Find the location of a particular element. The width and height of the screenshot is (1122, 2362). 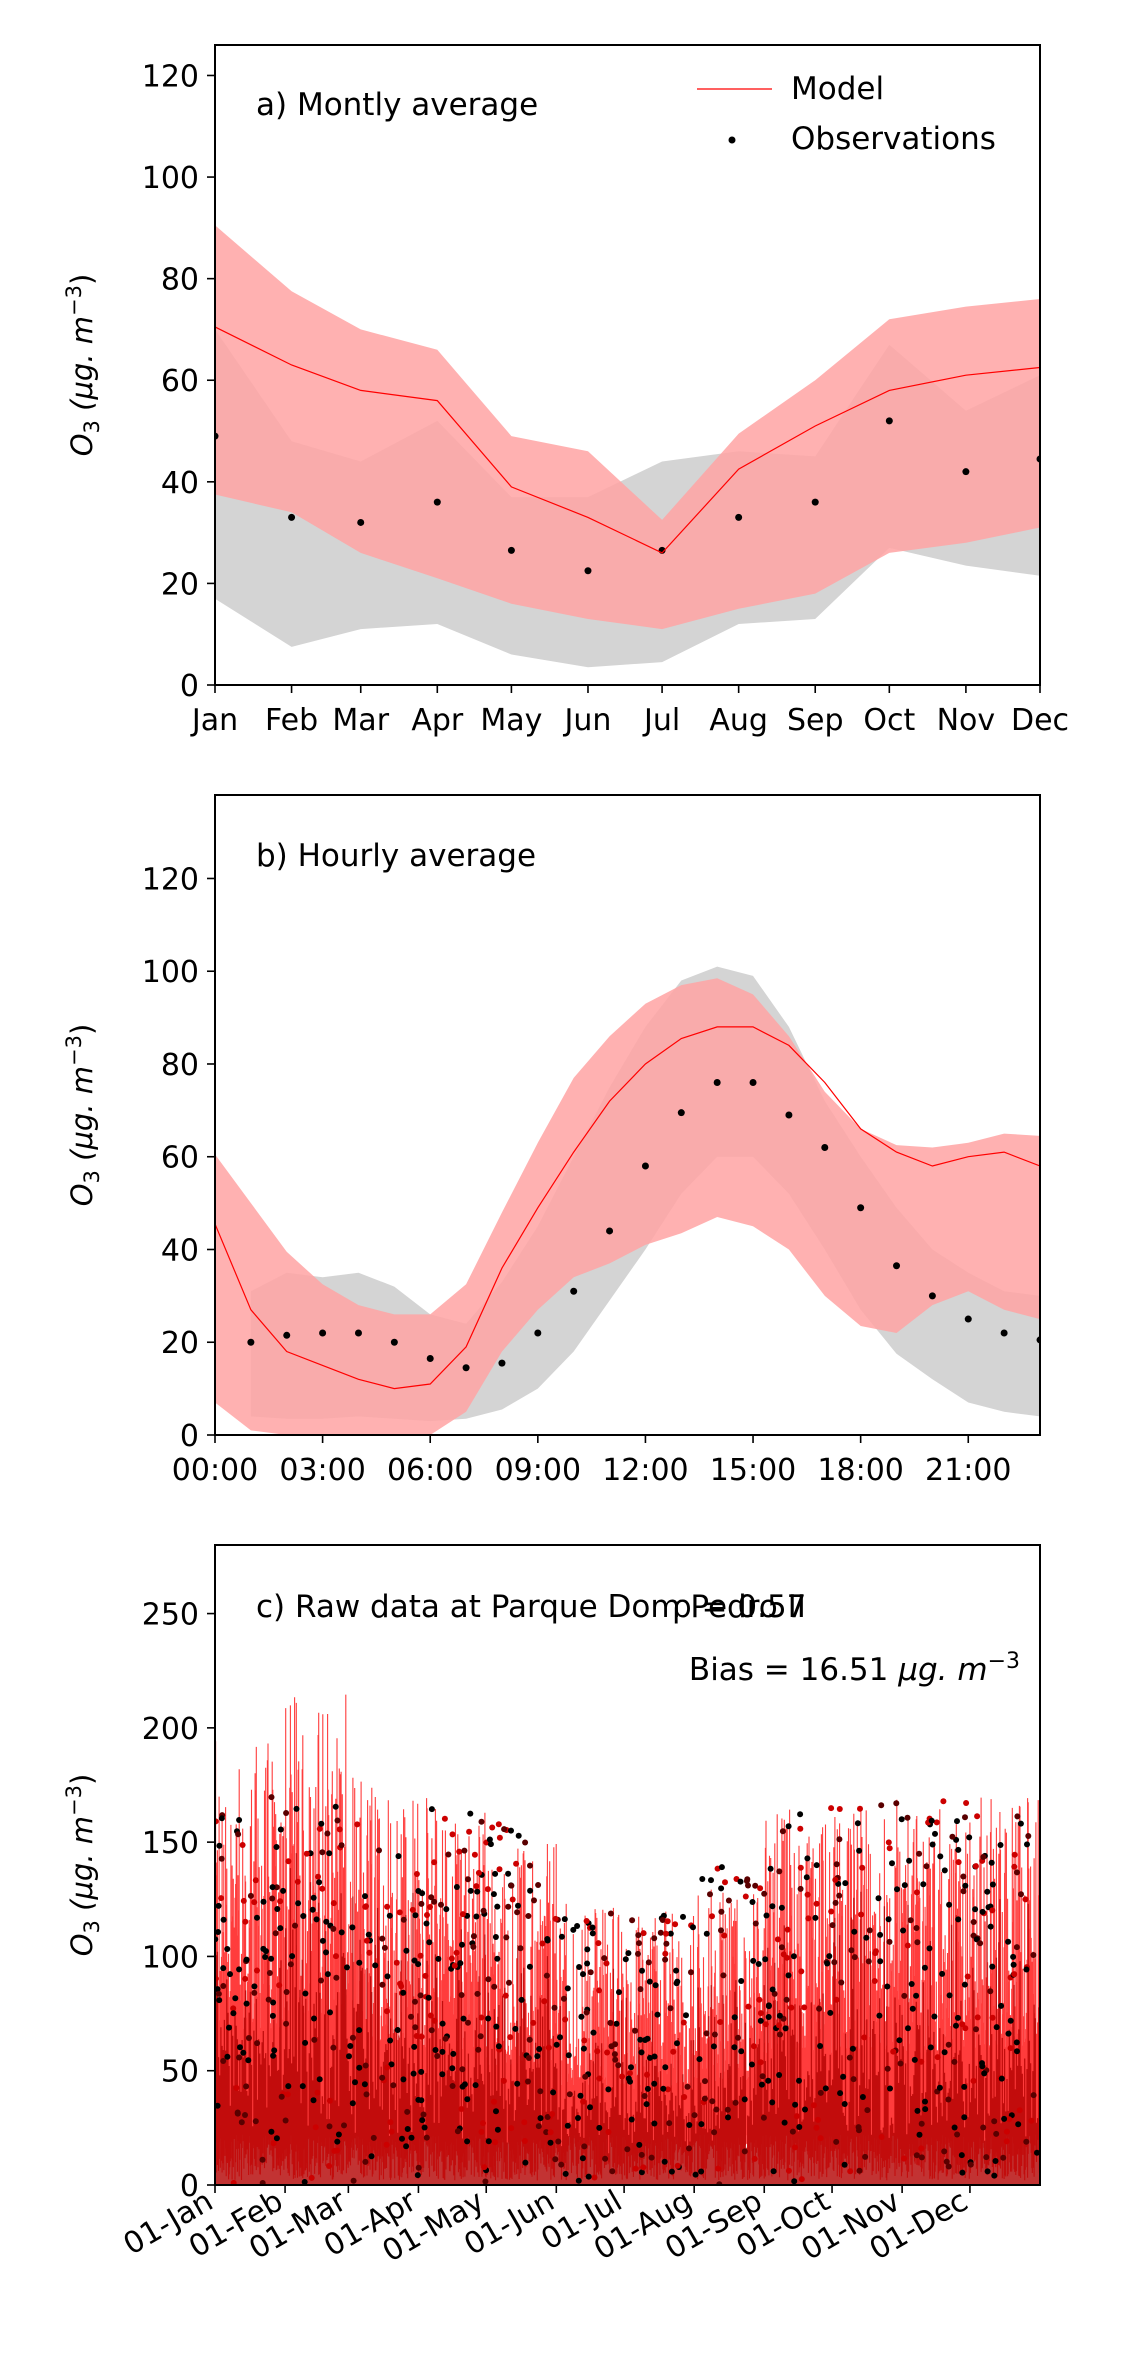

y-tick-label: 250 is located at coordinates (170, 1615).